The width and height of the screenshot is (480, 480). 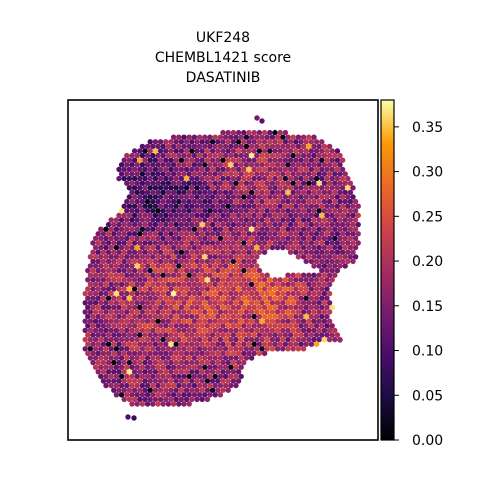 I want to click on colorbar-tick-label: 0.25, so click(x=427, y=217).